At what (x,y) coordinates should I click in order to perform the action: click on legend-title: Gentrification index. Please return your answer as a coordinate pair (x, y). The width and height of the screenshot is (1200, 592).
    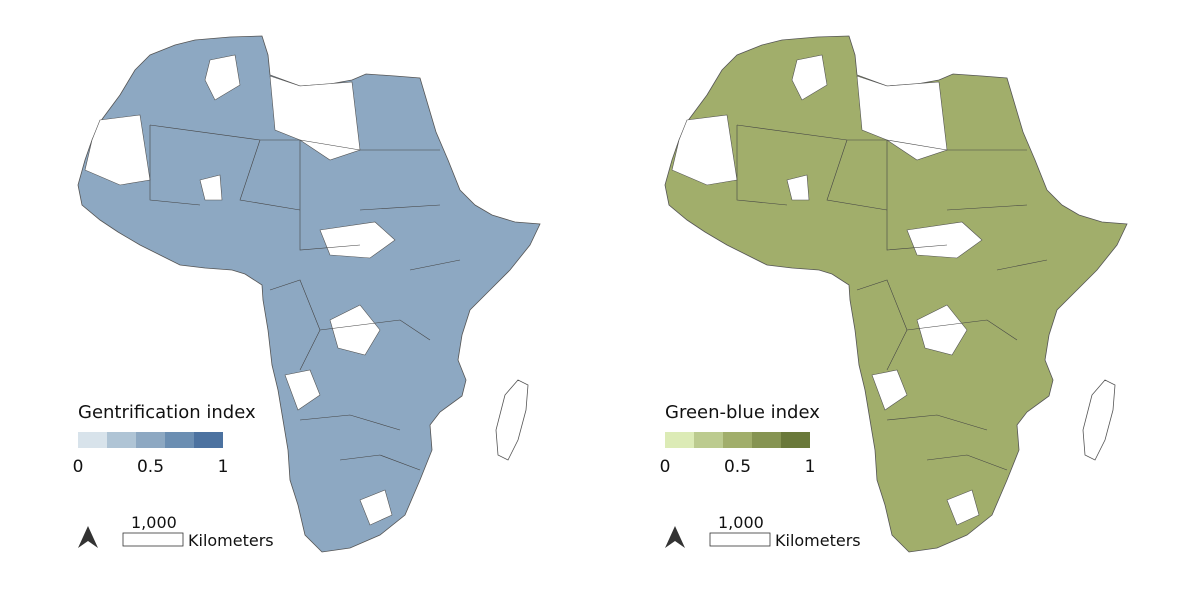
    Looking at the image, I should click on (167, 412).